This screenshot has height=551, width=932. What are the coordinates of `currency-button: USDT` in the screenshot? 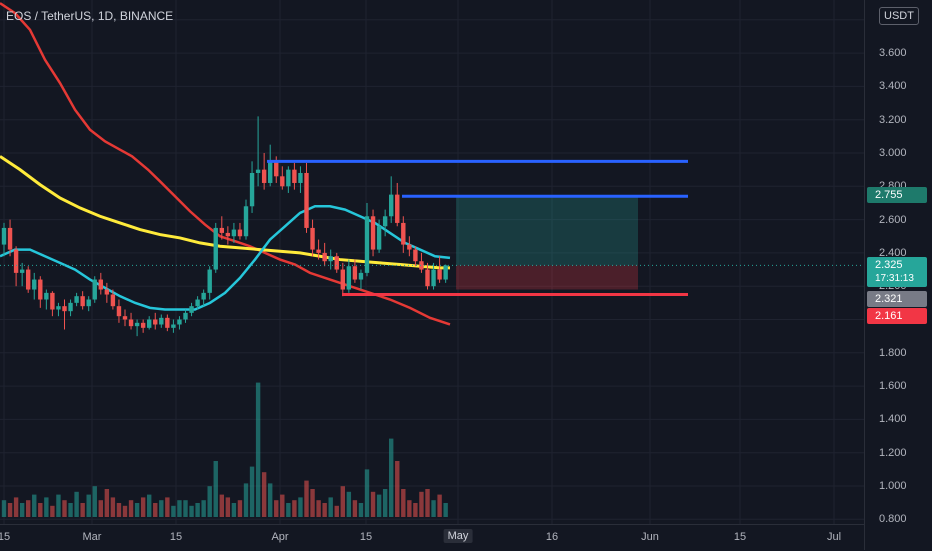 It's located at (899, 16).